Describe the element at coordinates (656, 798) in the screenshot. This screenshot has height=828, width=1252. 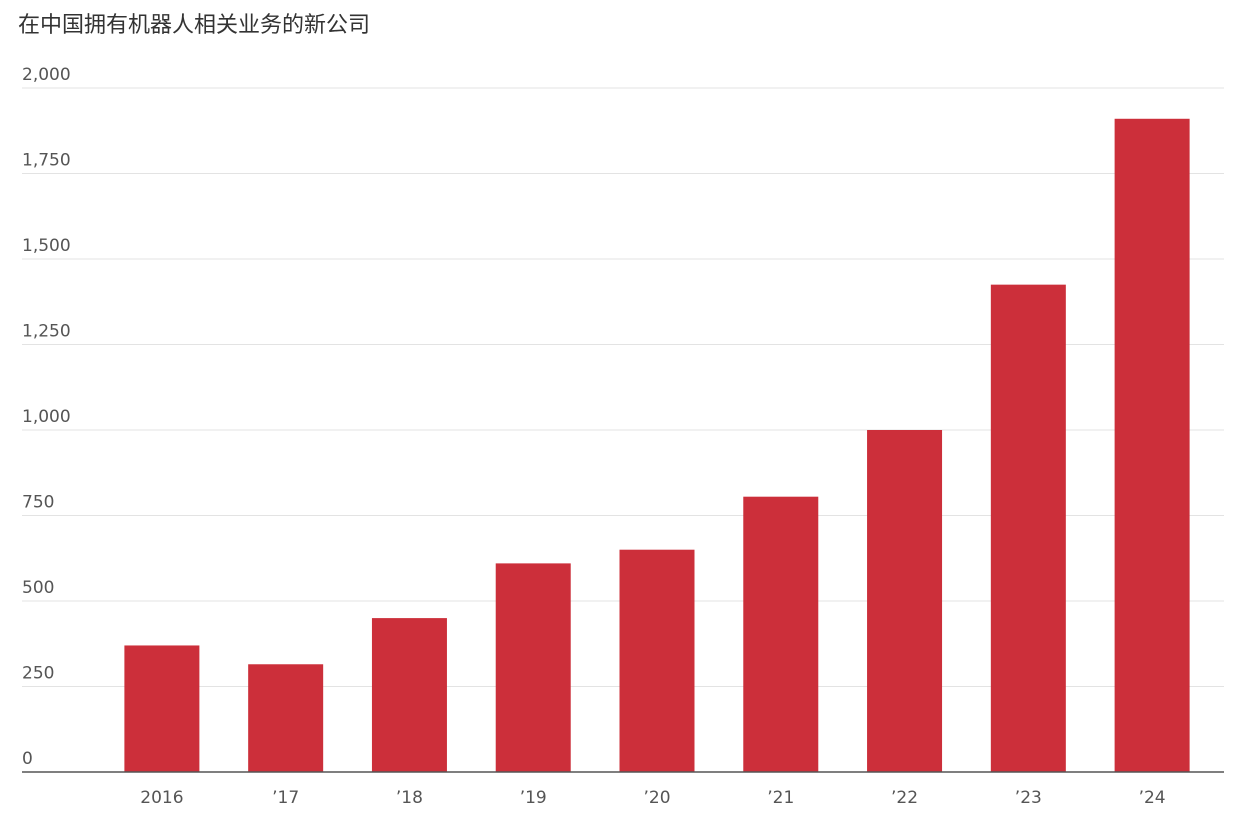
I see `x-tick-label: ’20` at that location.